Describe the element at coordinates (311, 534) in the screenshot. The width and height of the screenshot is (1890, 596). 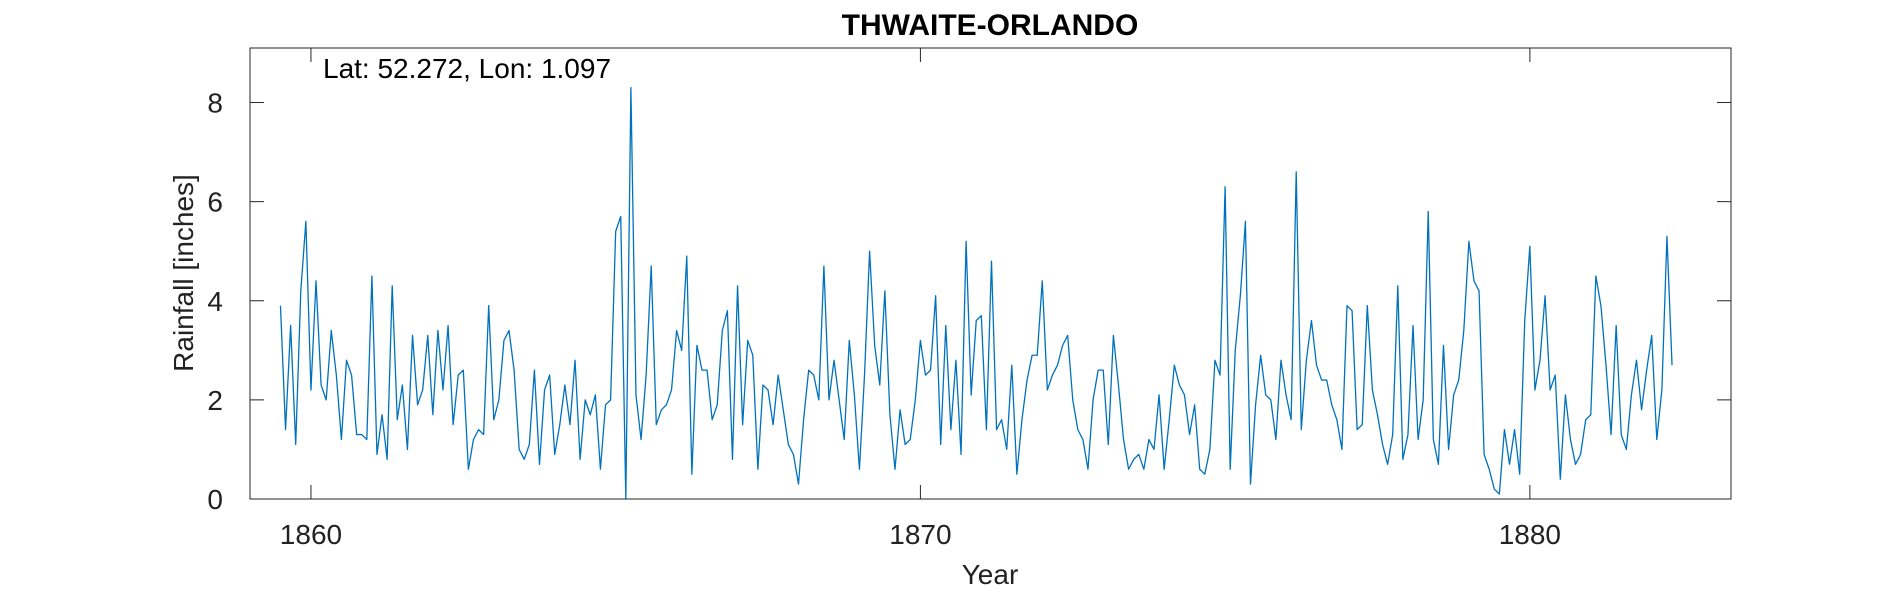
I see `x-tick-label: 1860` at that location.